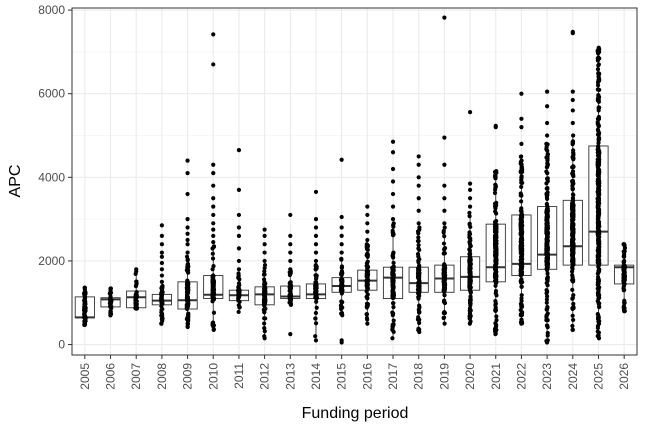 Image resolution: width=648 pixels, height=432 pixels. I want to click on x-tick-label: 2024, so click(573, 376).